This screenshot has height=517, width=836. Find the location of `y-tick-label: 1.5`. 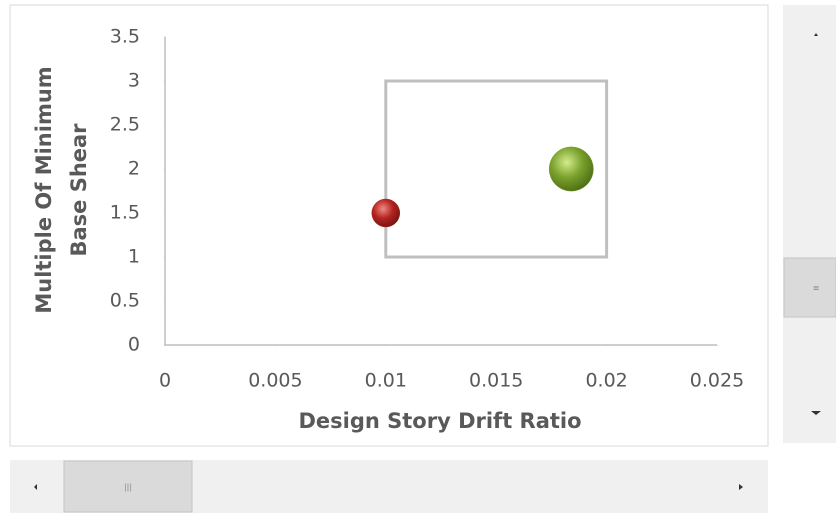

y-tick-label: 1.5 is located at coordinates (125, 213).